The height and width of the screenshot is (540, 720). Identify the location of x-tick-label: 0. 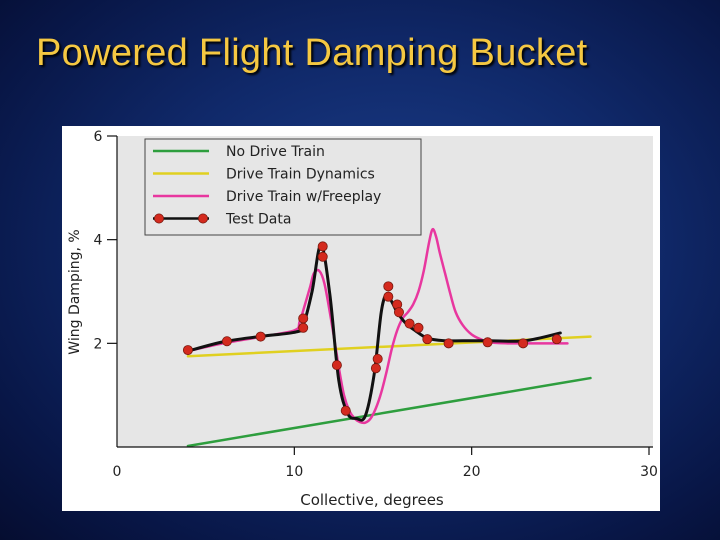
(117, 472).